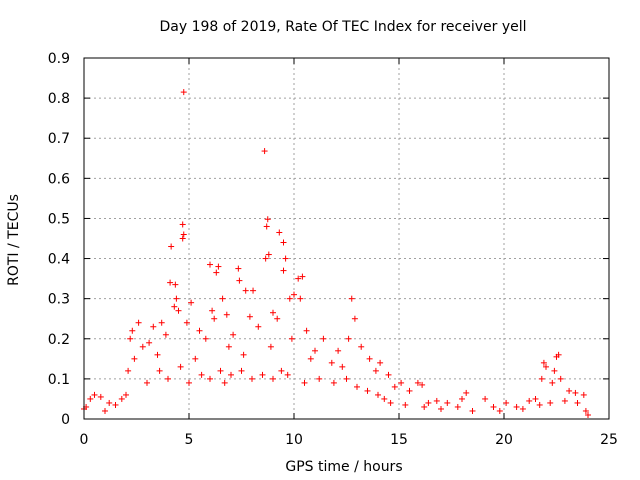  I want to click on x-axis-label: GPS time / hours, so click(343, 467).